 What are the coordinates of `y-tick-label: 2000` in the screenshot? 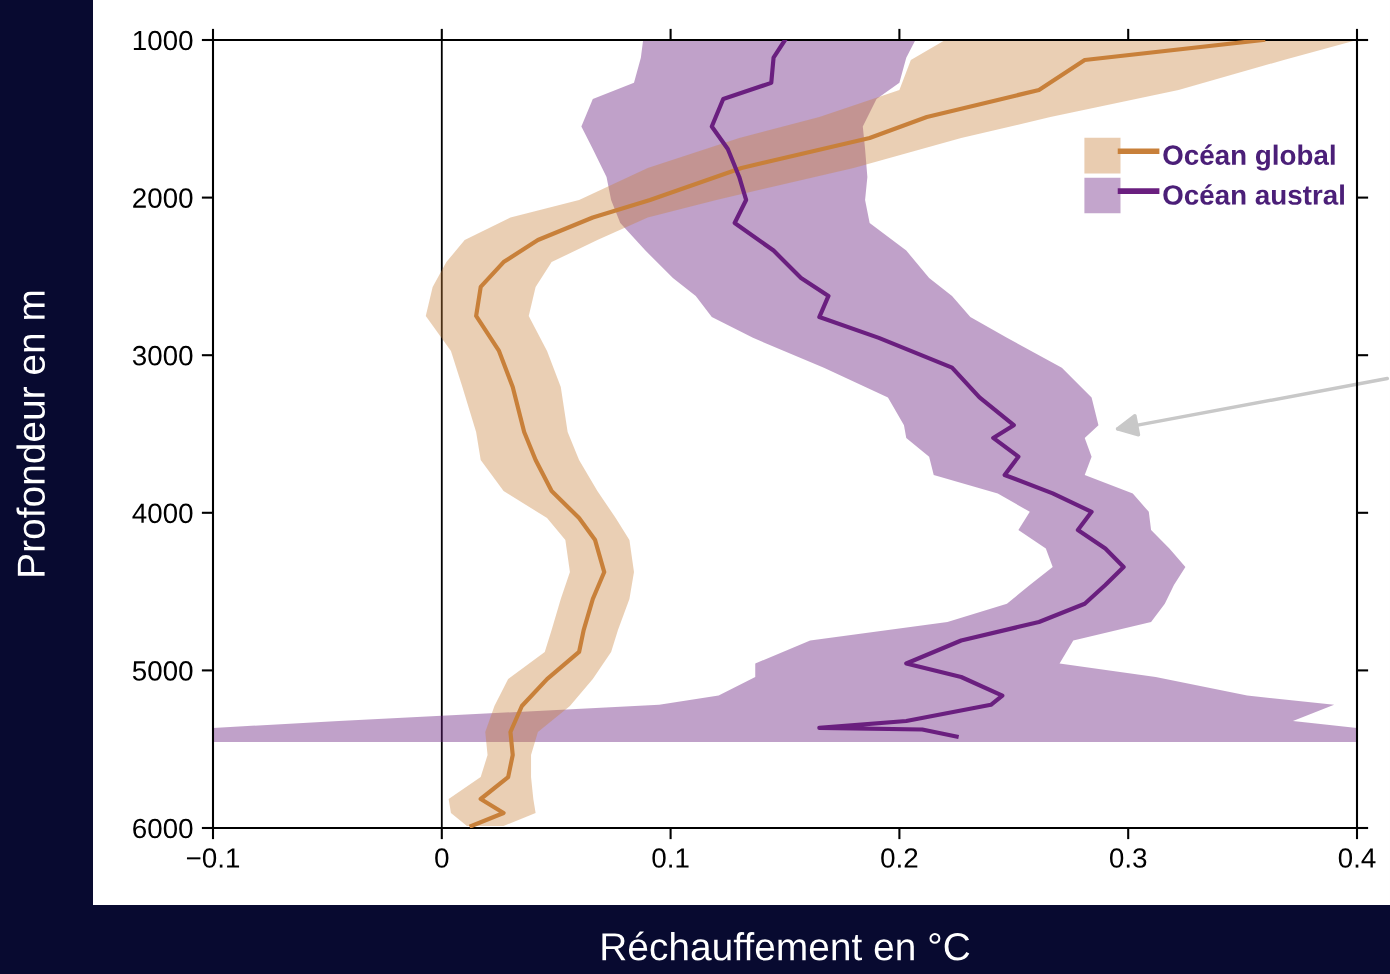 It's located at (163, 198).